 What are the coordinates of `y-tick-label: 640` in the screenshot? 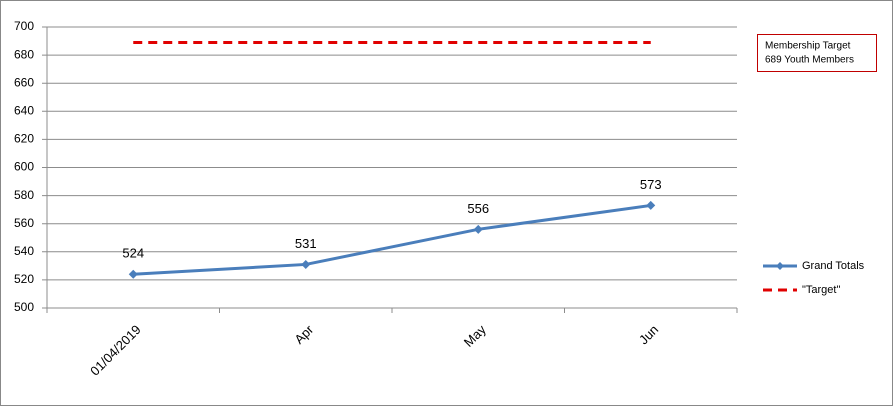 It's located at (24, 110).